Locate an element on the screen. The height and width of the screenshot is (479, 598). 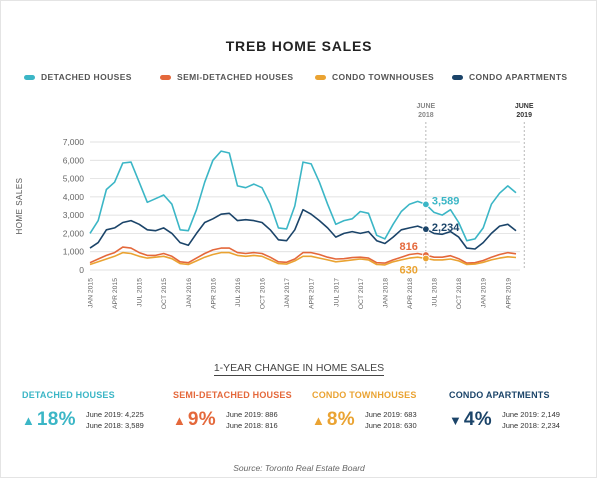
y-axis-label: HOME SALES is located at coordinates (19, 205).